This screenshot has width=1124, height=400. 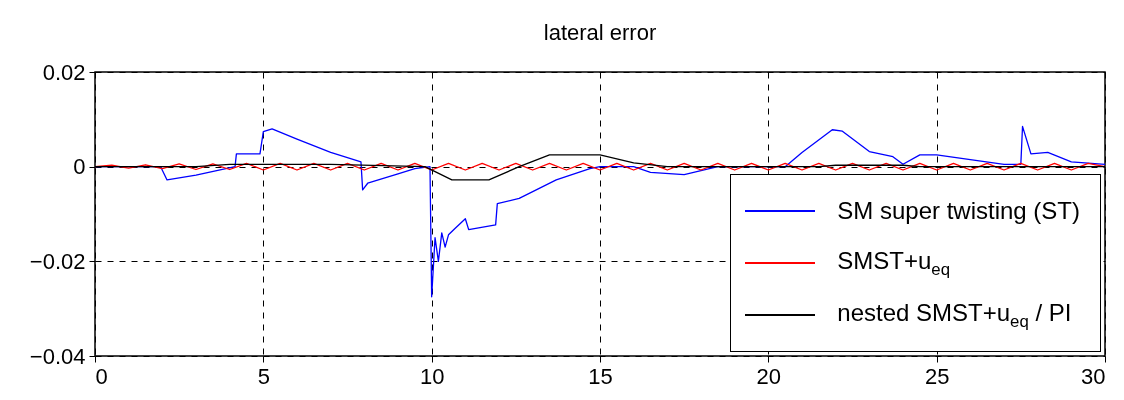 I want to click on legend-label: SM super twisting (ST), so click(x=958, y=211).